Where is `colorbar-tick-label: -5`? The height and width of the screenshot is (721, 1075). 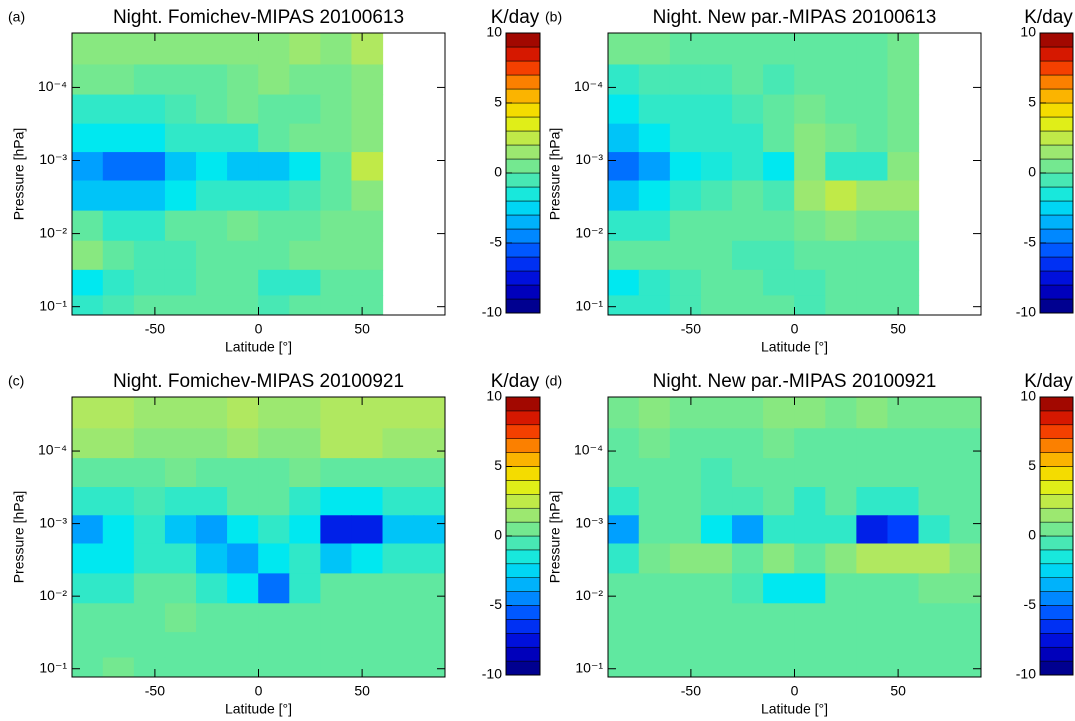 colorbar-tick-label: -5 is located at coordinates (1030, 604).